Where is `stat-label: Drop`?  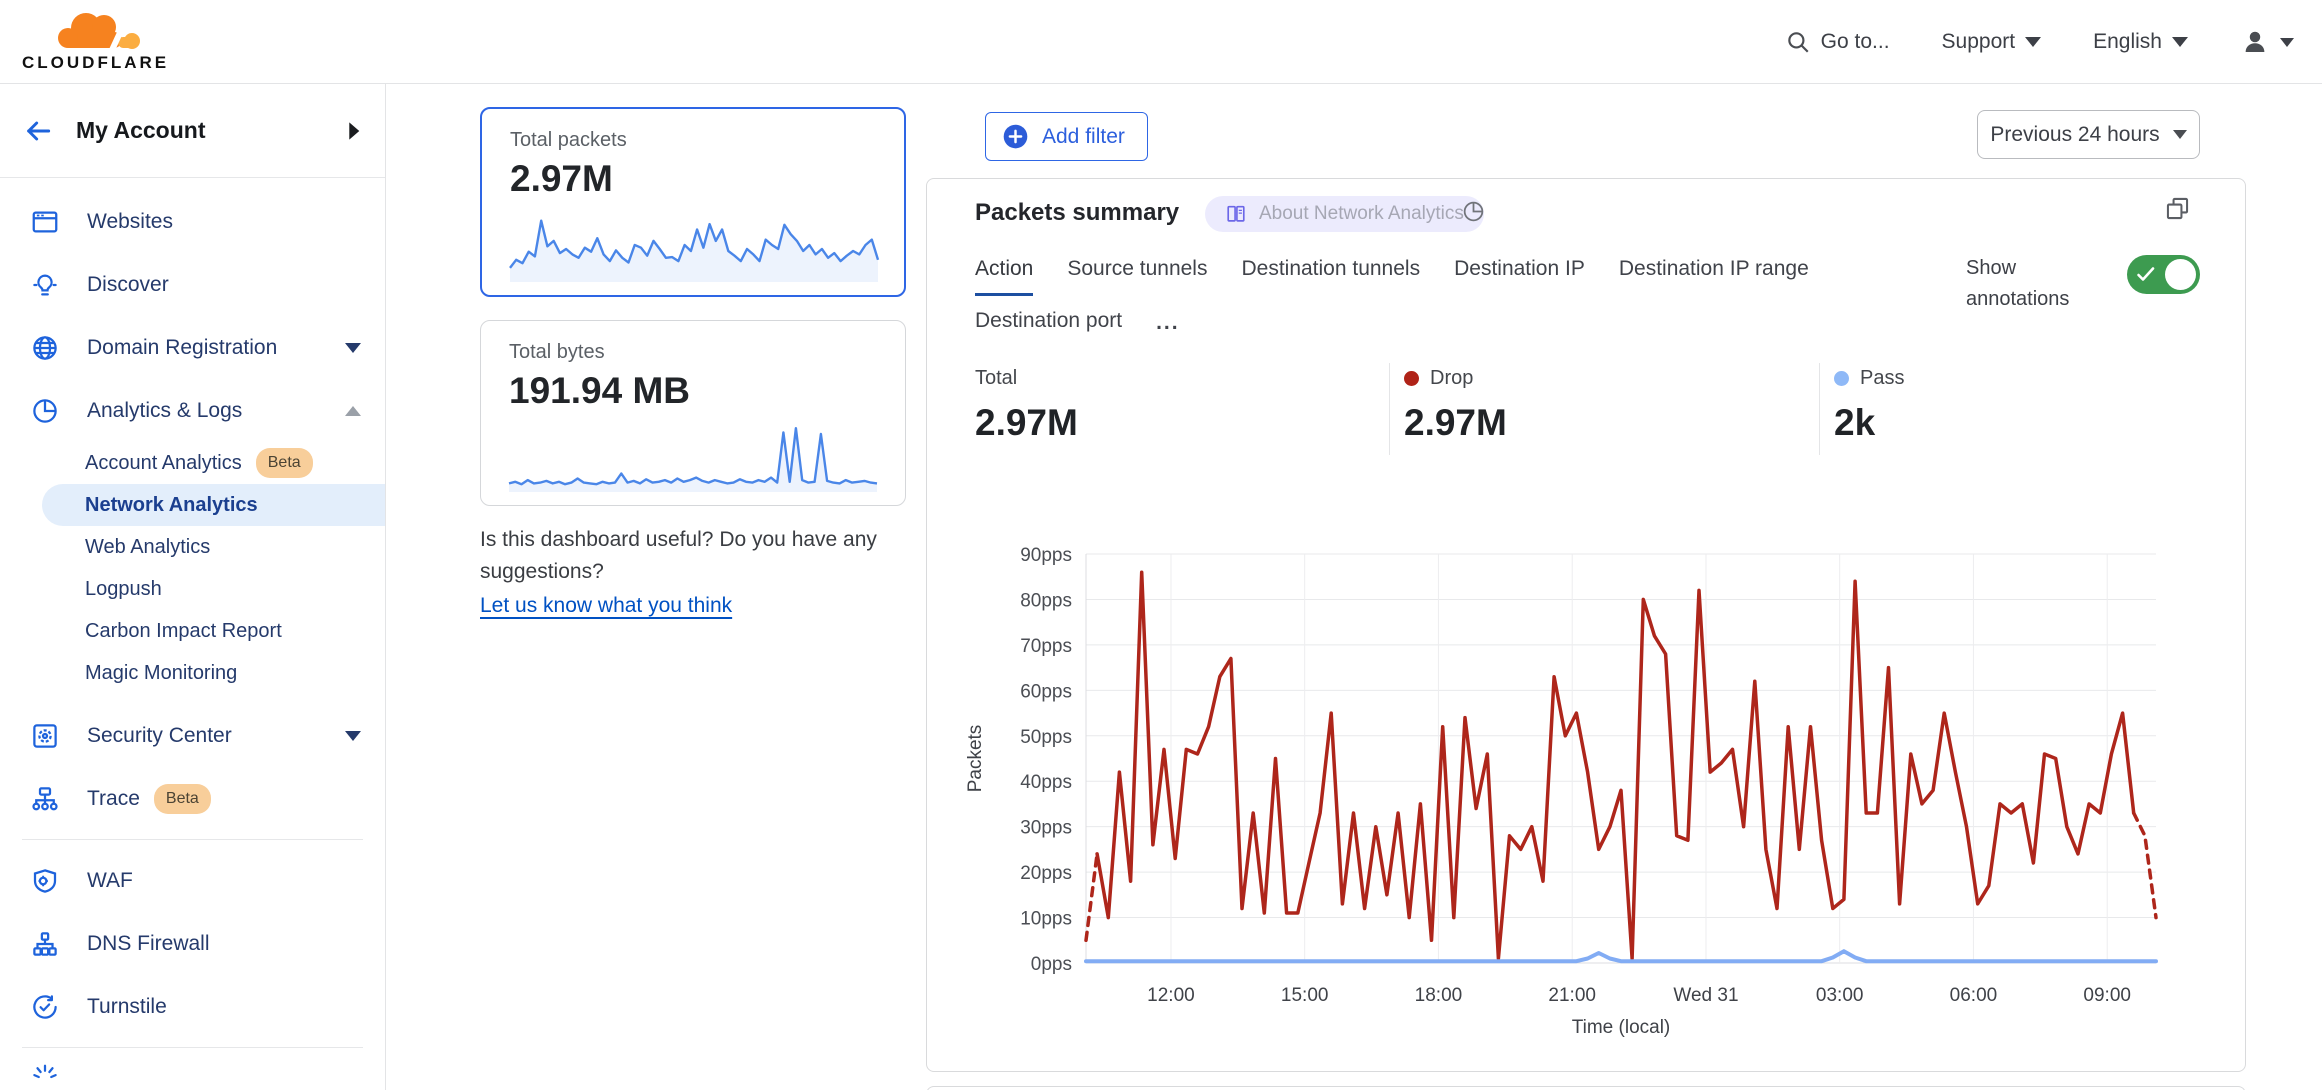 stat-label: Drop is located at coordinates (1452, 378).